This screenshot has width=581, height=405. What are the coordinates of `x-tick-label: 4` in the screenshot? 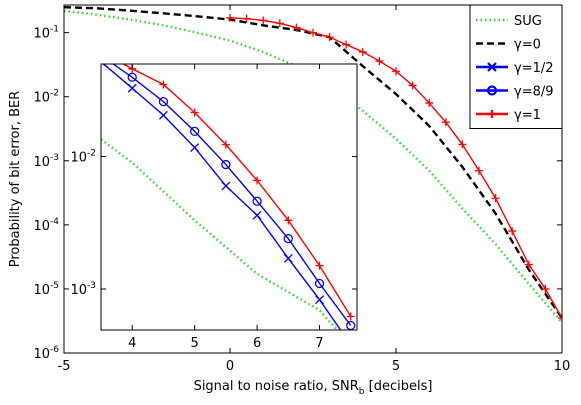 It's located at (132, 343).